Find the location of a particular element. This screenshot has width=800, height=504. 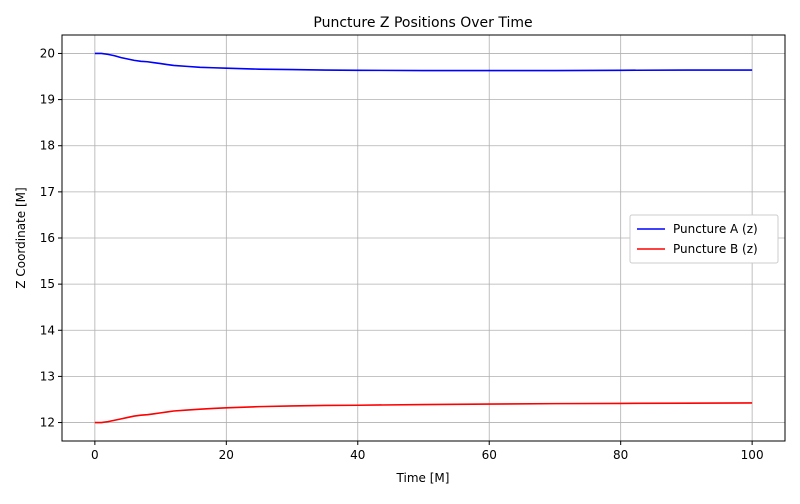

legend-label-1: Puncture B (z) is located at coordinates (715, 249).